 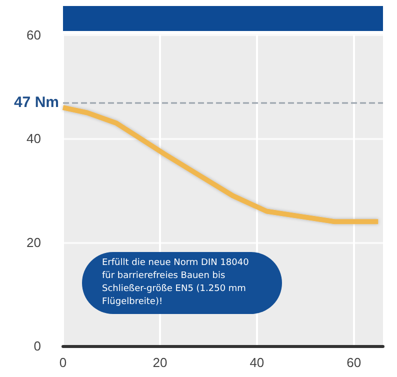 What do you see at coordinates (37, 346) in the screenshot?
I see `y-tick-label: 0` at bounding box center [37, 346].